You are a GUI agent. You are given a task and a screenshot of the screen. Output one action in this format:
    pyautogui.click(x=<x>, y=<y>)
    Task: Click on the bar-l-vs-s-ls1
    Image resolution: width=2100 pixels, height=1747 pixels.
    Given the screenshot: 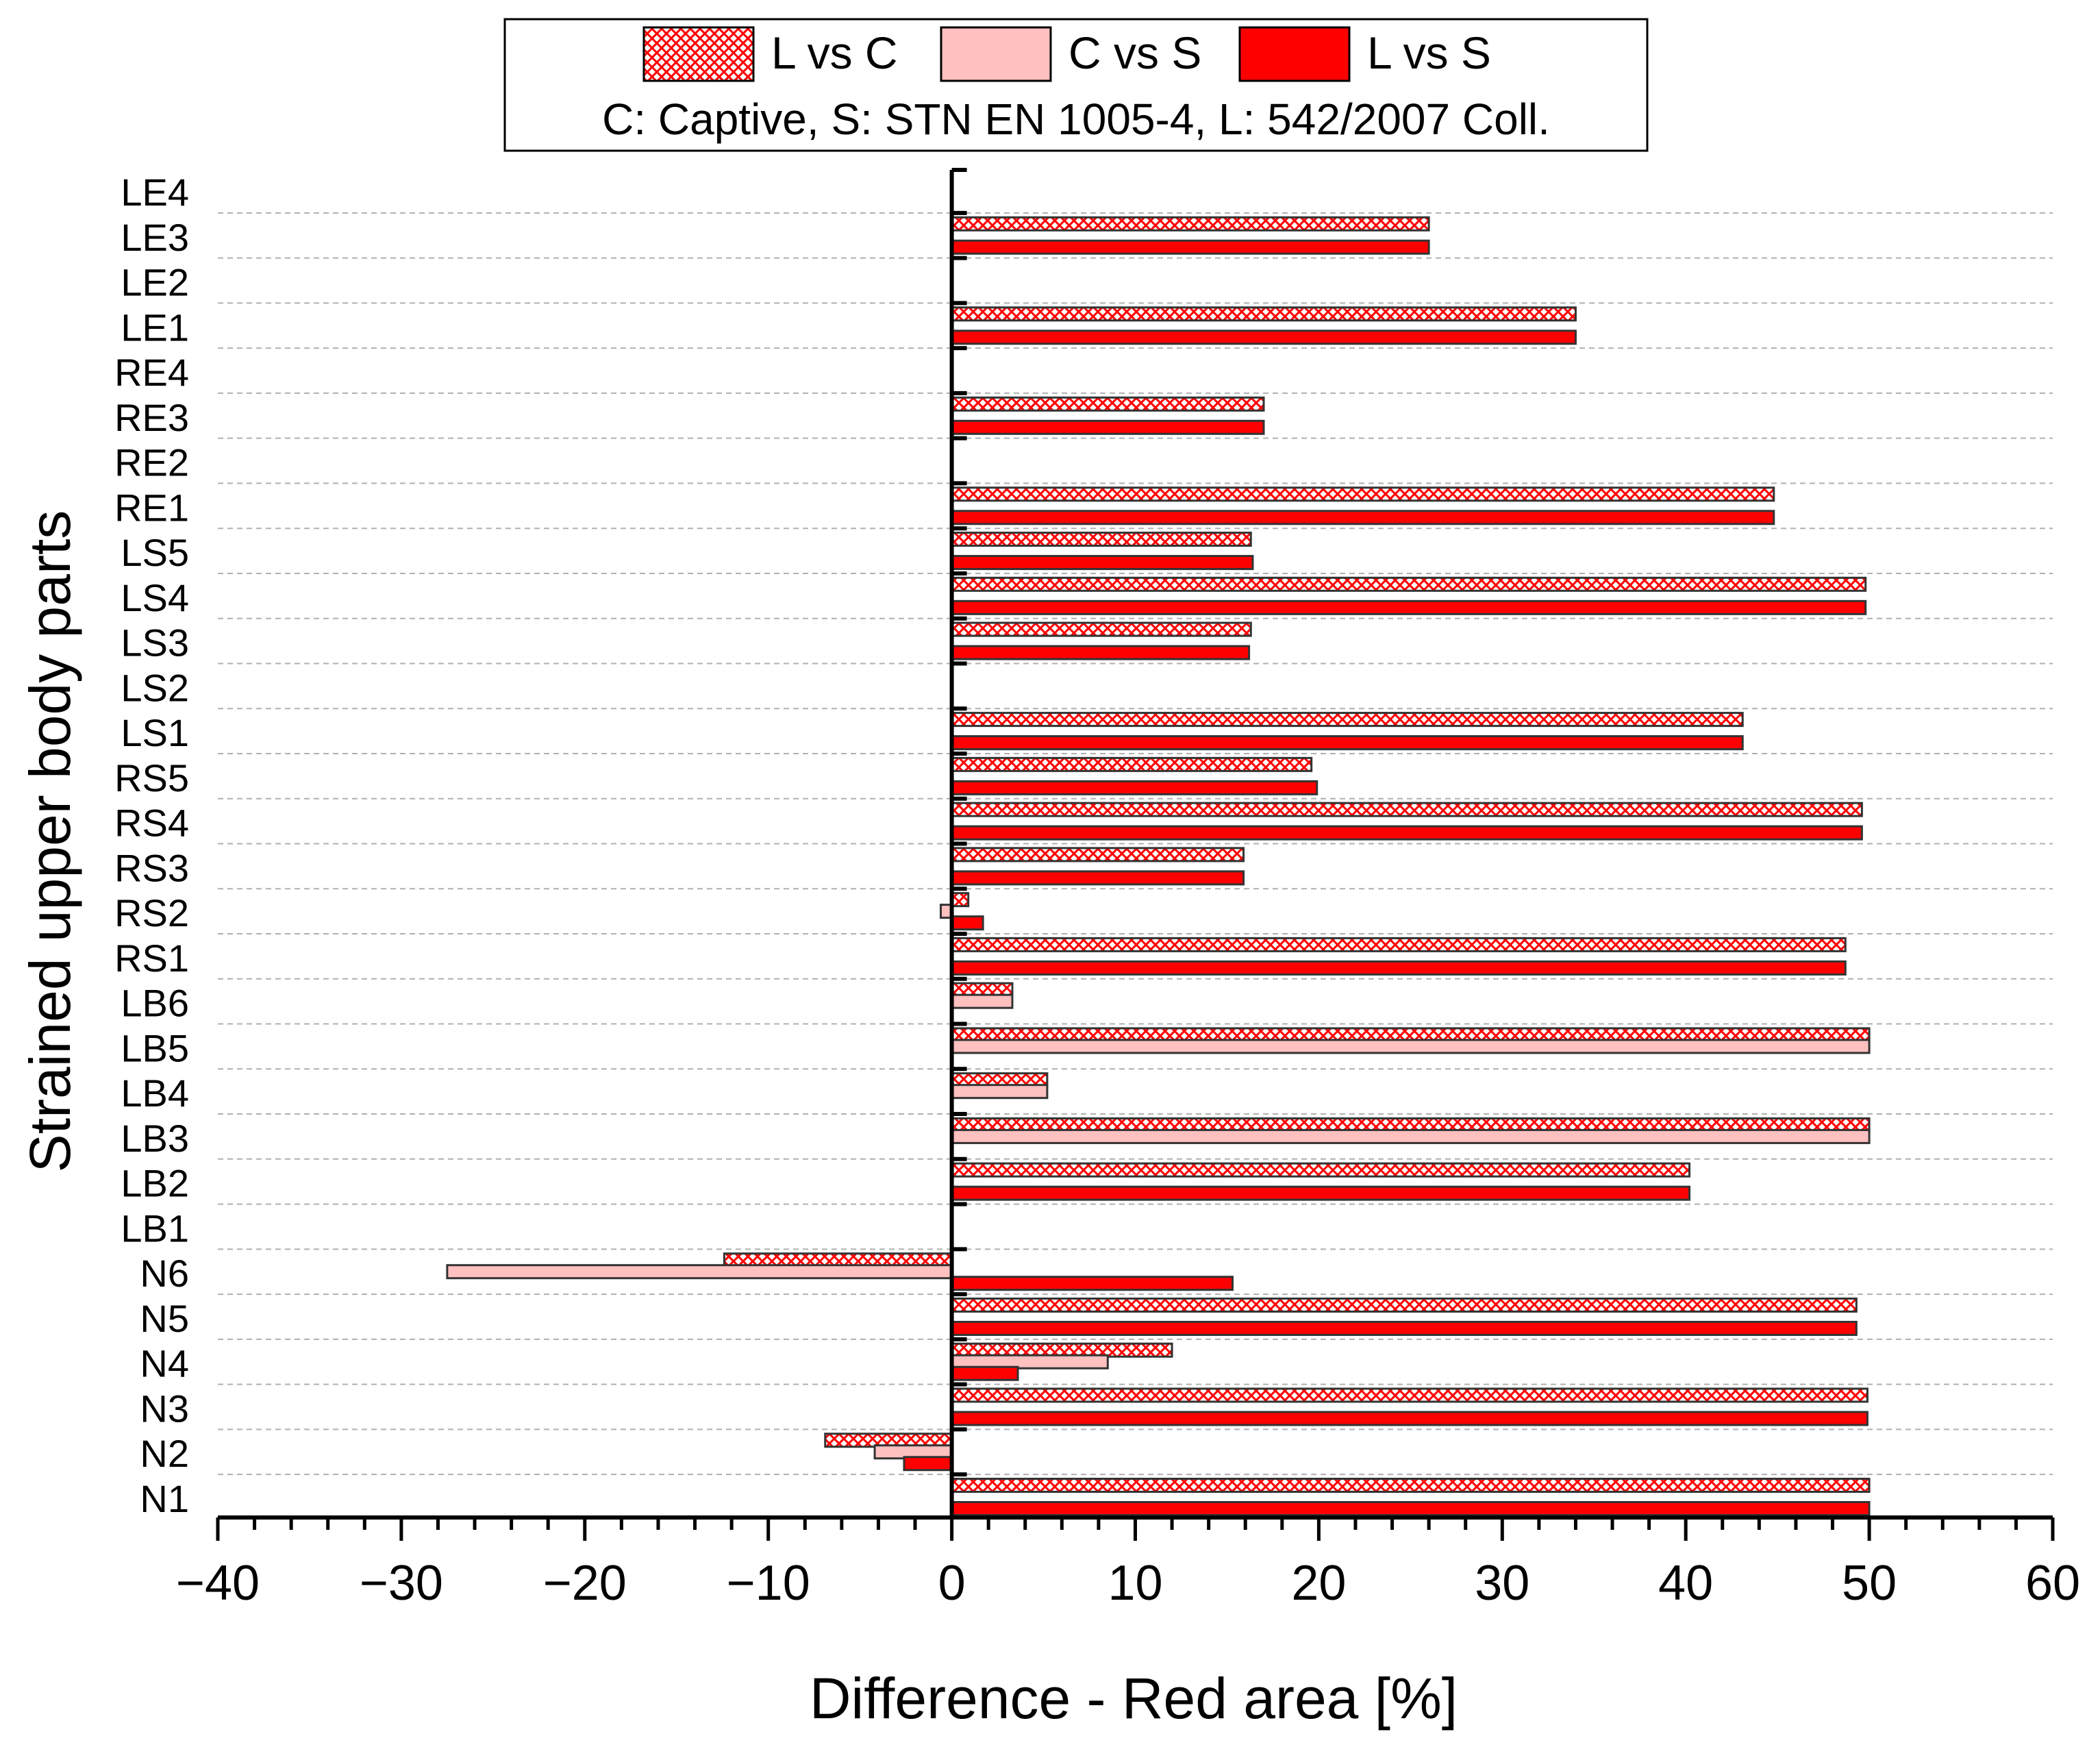 What is the action you would take?
    pyautogui.click(x=1347, y=743)
    